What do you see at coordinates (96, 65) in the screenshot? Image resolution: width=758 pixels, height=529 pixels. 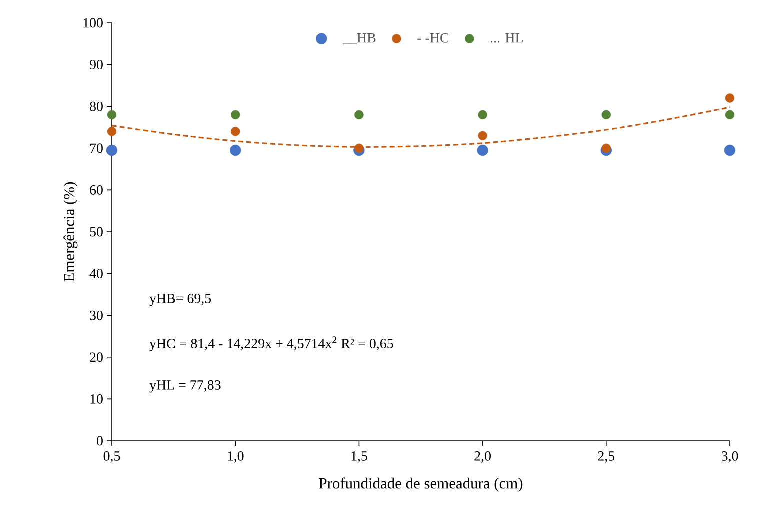 I see `y-tick-label: 90` at bounding box center [96, 65].